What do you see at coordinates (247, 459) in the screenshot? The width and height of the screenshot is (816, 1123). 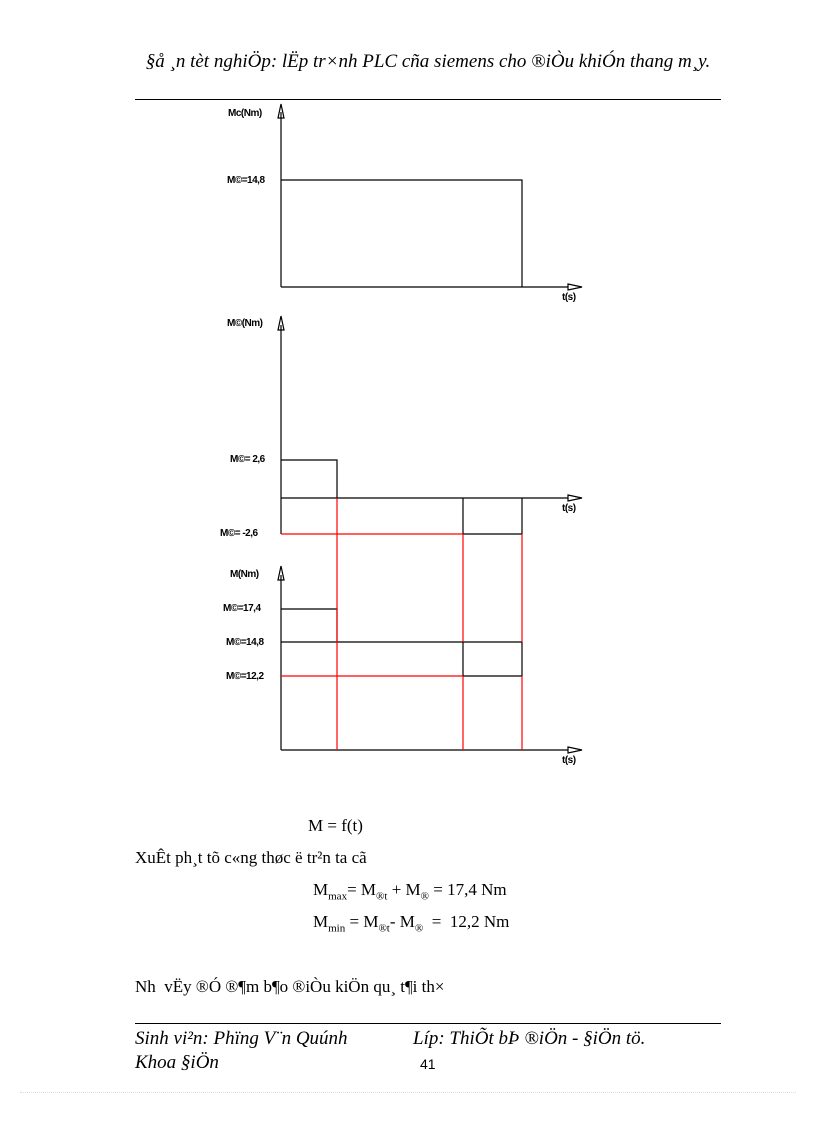 I see `chart2-pos-label: M©= 2,6` at bounding box center [247, 459].